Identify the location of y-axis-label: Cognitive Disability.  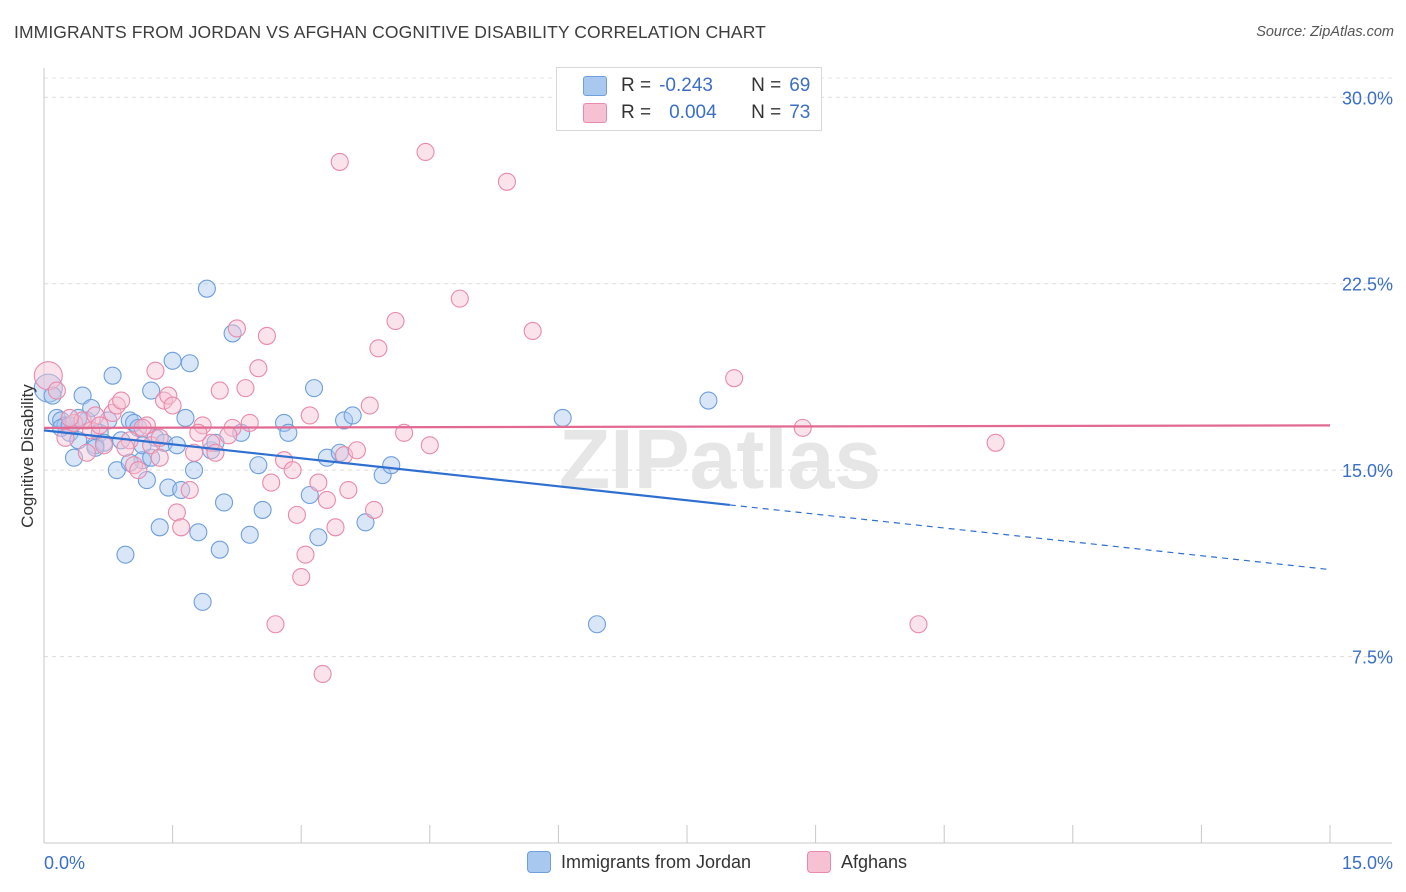
(27, 456).